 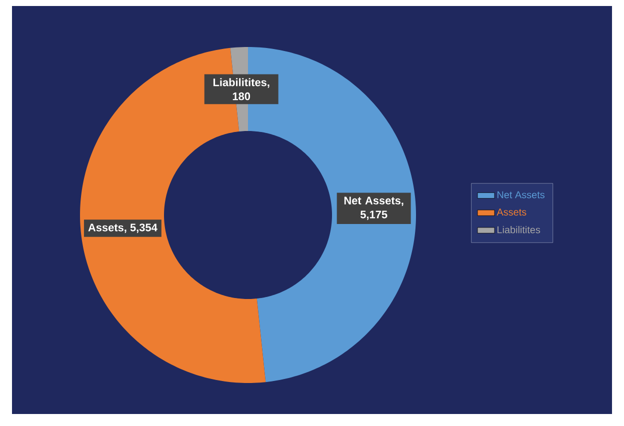 What do you see at coordinates (241, 89) in the screenshot?
I see `data-label: Liabilitites, 180` at bounding box center [241, 89].